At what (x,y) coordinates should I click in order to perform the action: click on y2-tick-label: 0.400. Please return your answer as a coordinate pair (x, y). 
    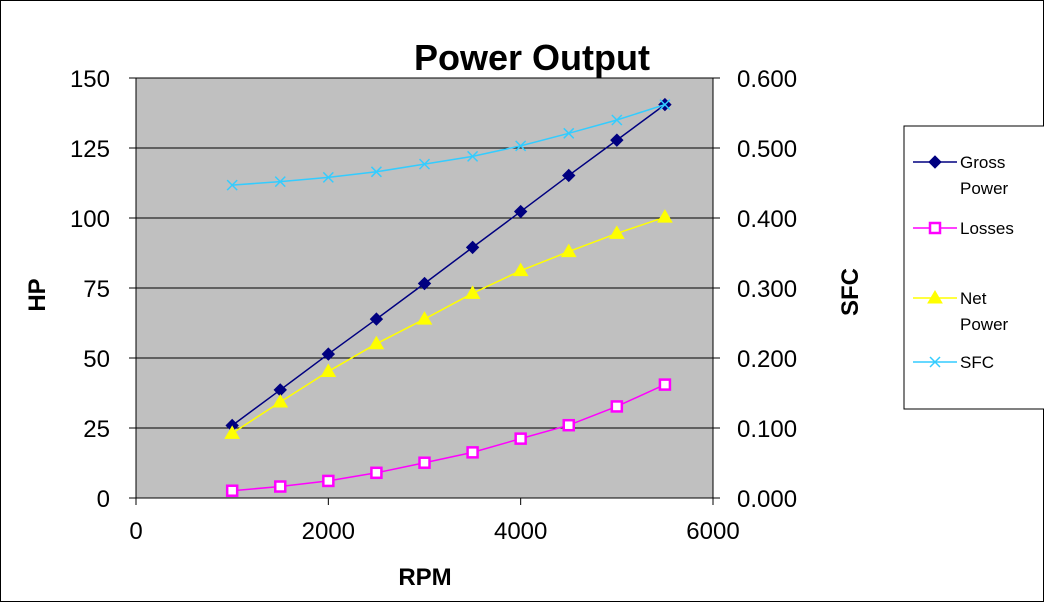
    Looking at the image, I should click on (767, 219).